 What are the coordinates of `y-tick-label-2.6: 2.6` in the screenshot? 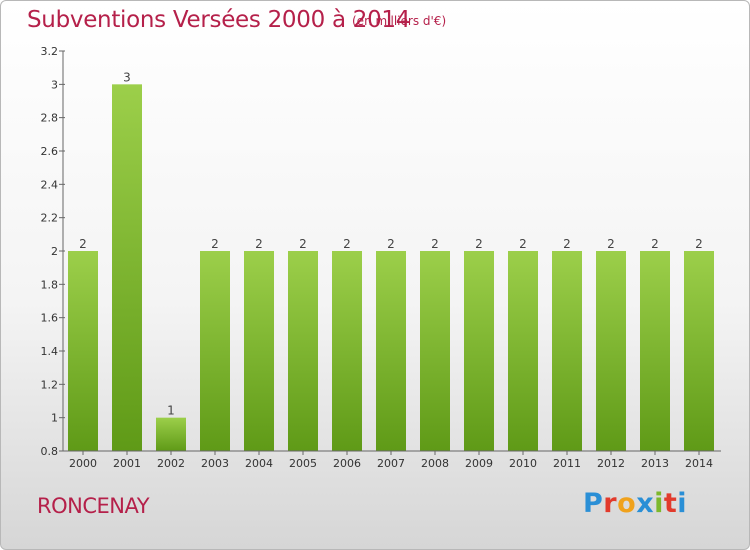 It's located at (50, 151).